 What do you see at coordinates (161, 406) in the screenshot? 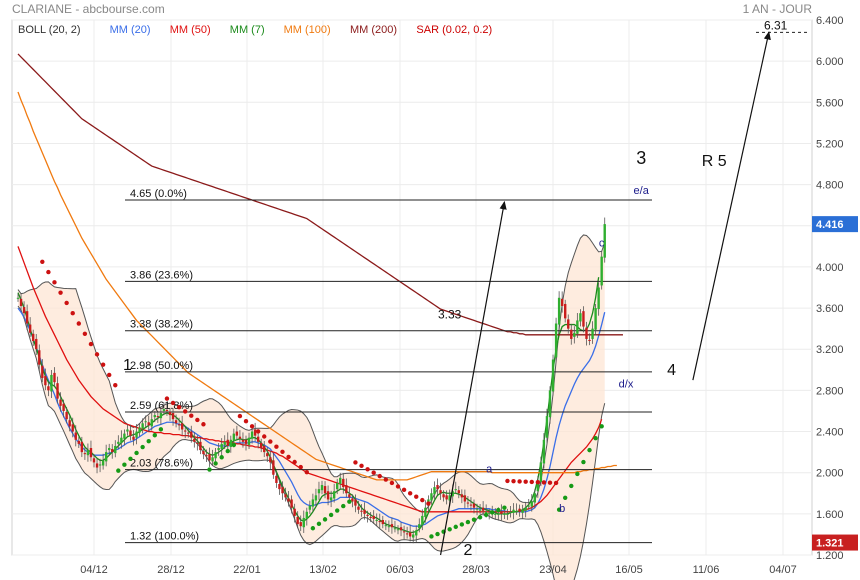
I see `fib-label: 2.59 (61.8%)` at bounding box center [161, 406].